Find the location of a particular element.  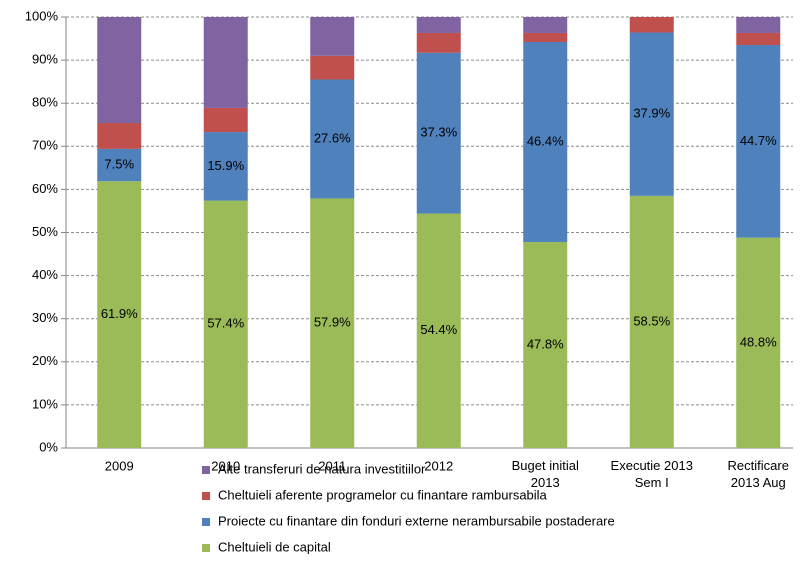

legend-label: Alte transferuri de natura investitiilor is located at coordinates (322, 468).